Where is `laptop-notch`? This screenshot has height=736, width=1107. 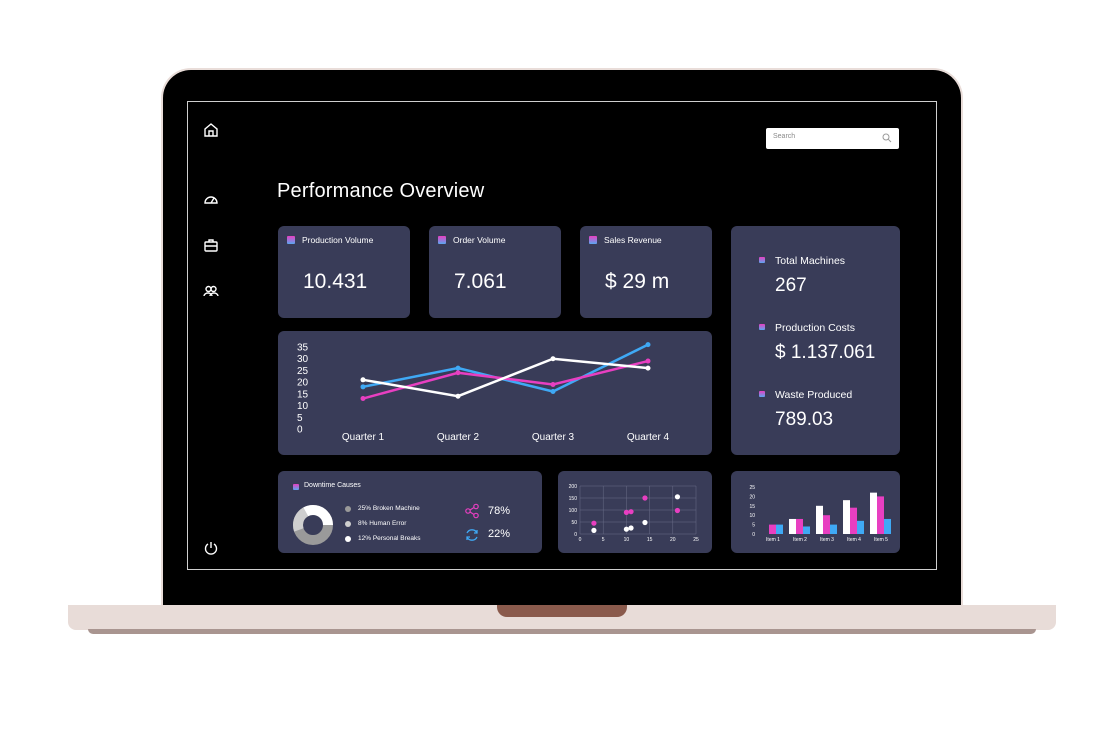 laptop-notch is located at coordinates (562, 611).